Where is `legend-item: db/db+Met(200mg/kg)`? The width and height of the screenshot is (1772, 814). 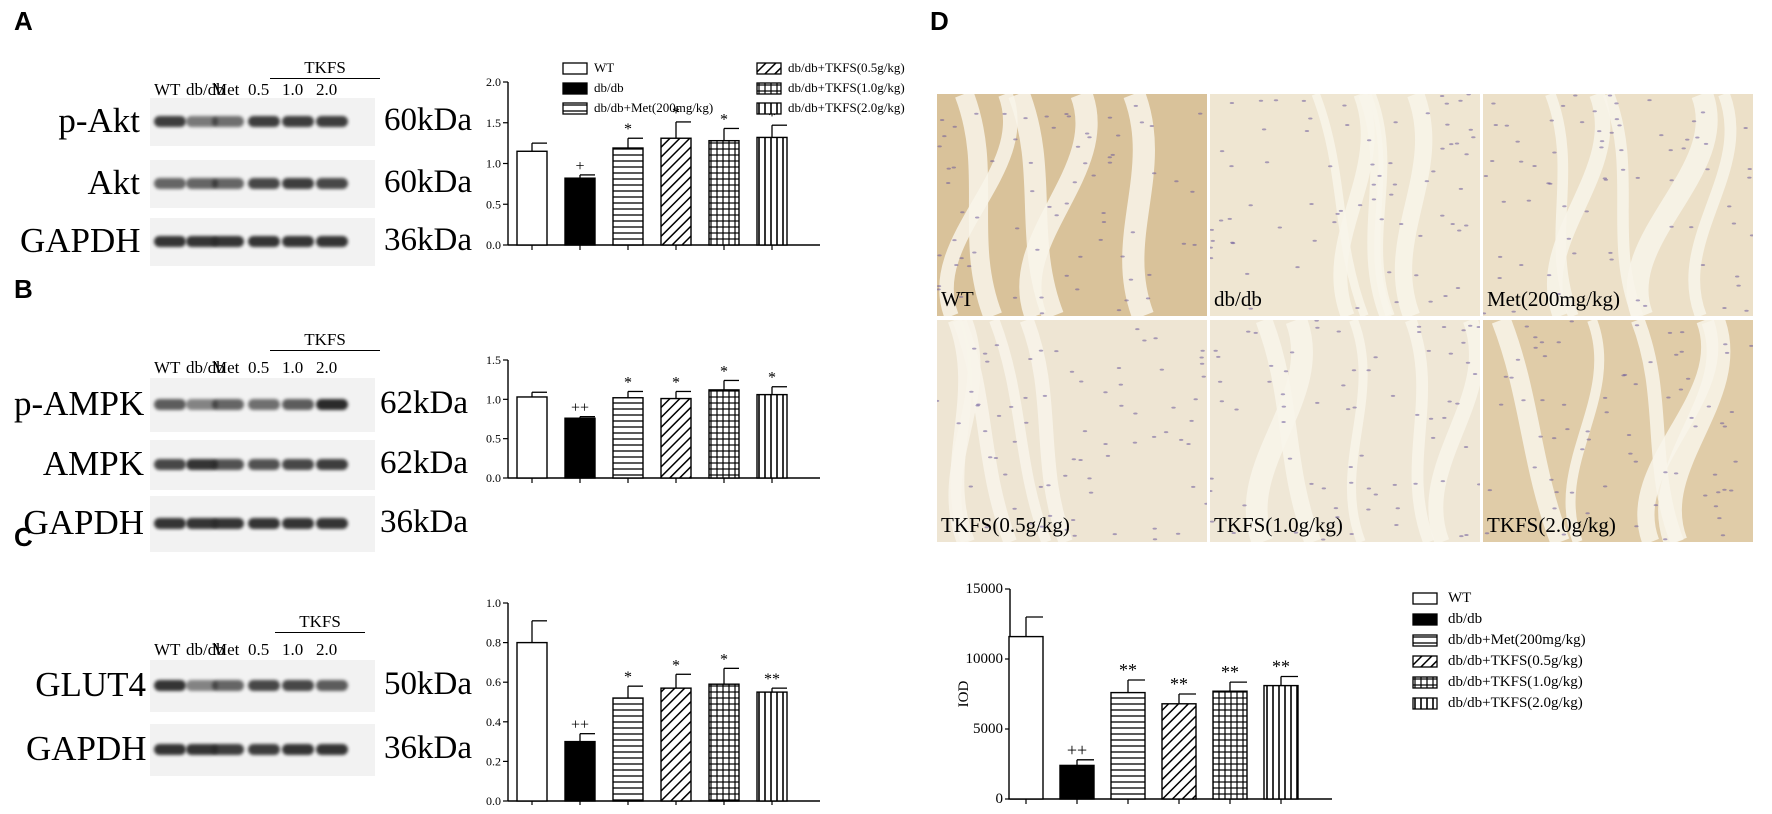
legend-item: db/db+Met(200mg/kg) is located at coordinates (637, 108).